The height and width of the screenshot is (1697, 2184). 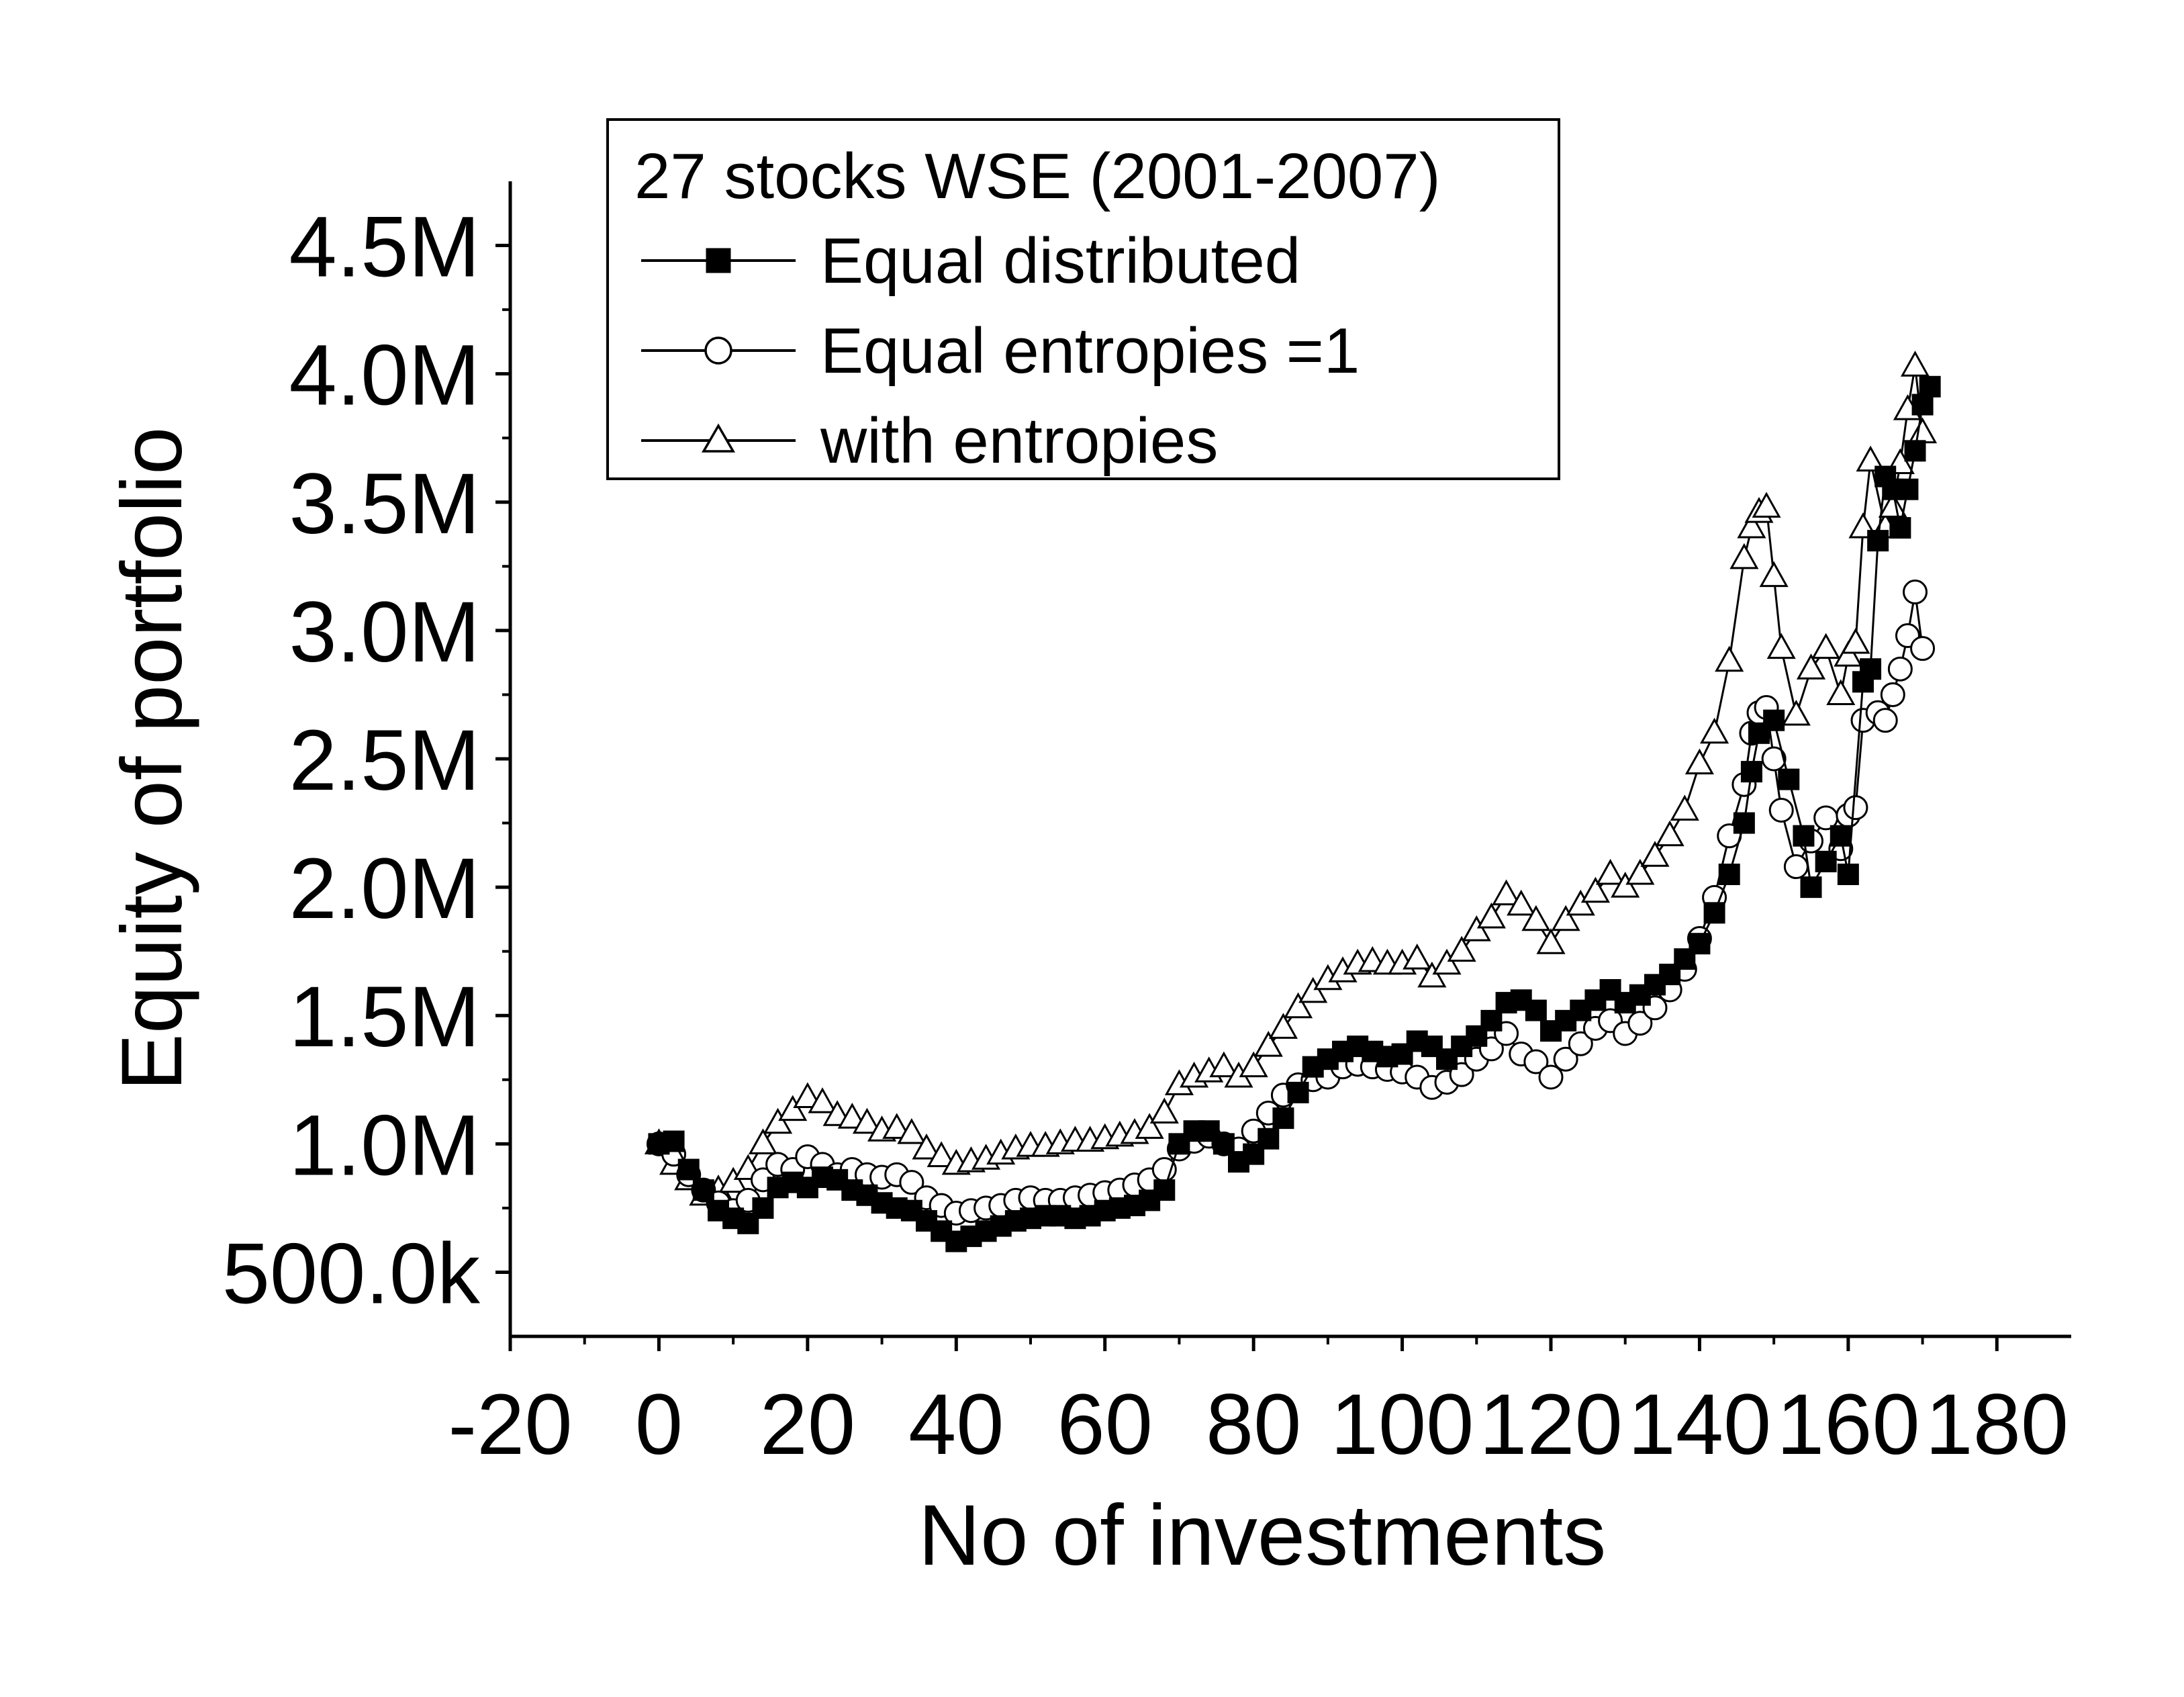 What do you see at coordinates (1060, 261) in the screenshot?
I see `legend-label-equal-distributed: Equal distributed` at bounding box center [1060, 261].